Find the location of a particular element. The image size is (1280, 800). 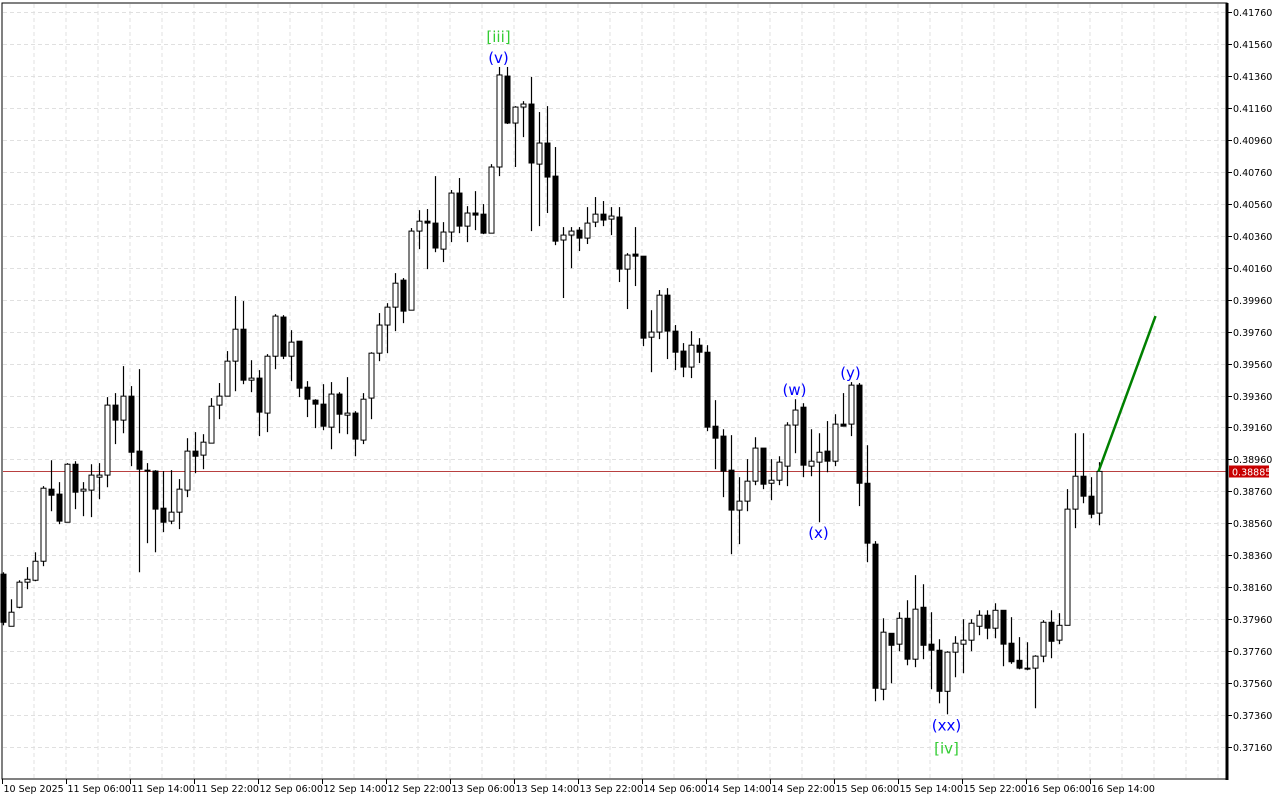

time-tick-label: 12 Sep 22:00 is located at coordinates (419, 789).